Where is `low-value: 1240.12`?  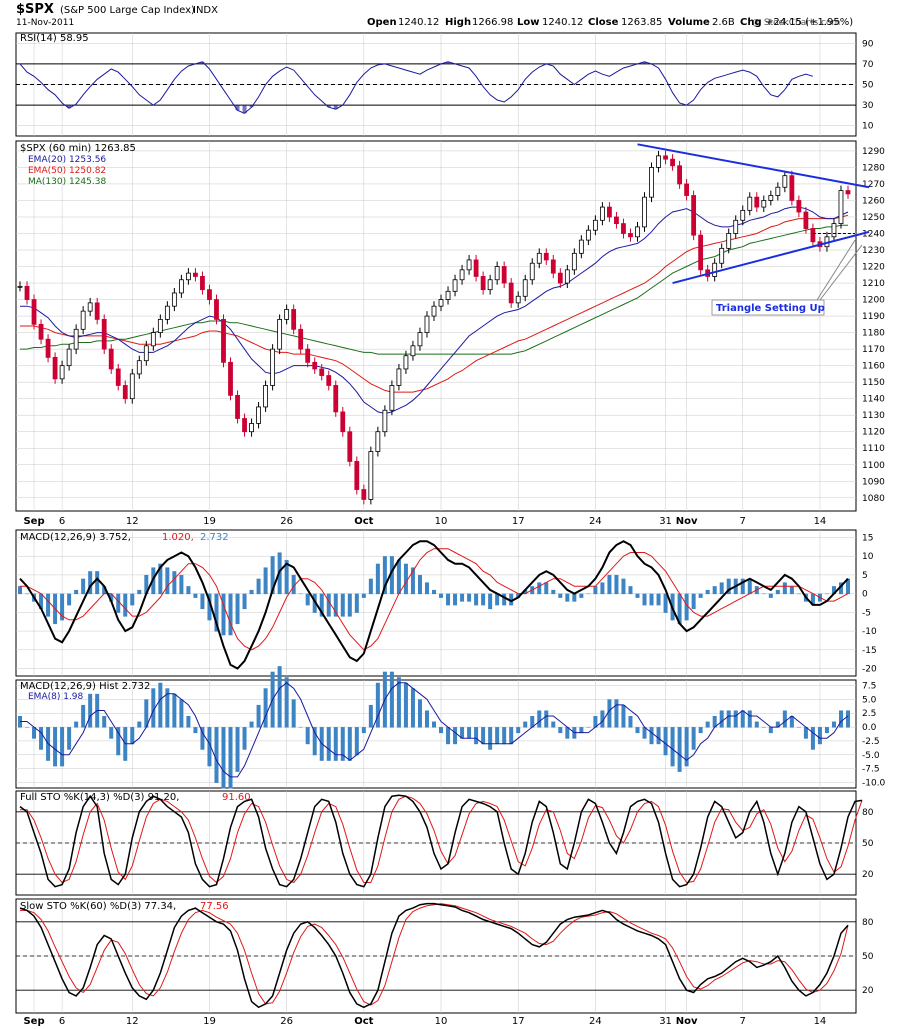
low-value: 1240.12 is located at coordinates (562, 22).